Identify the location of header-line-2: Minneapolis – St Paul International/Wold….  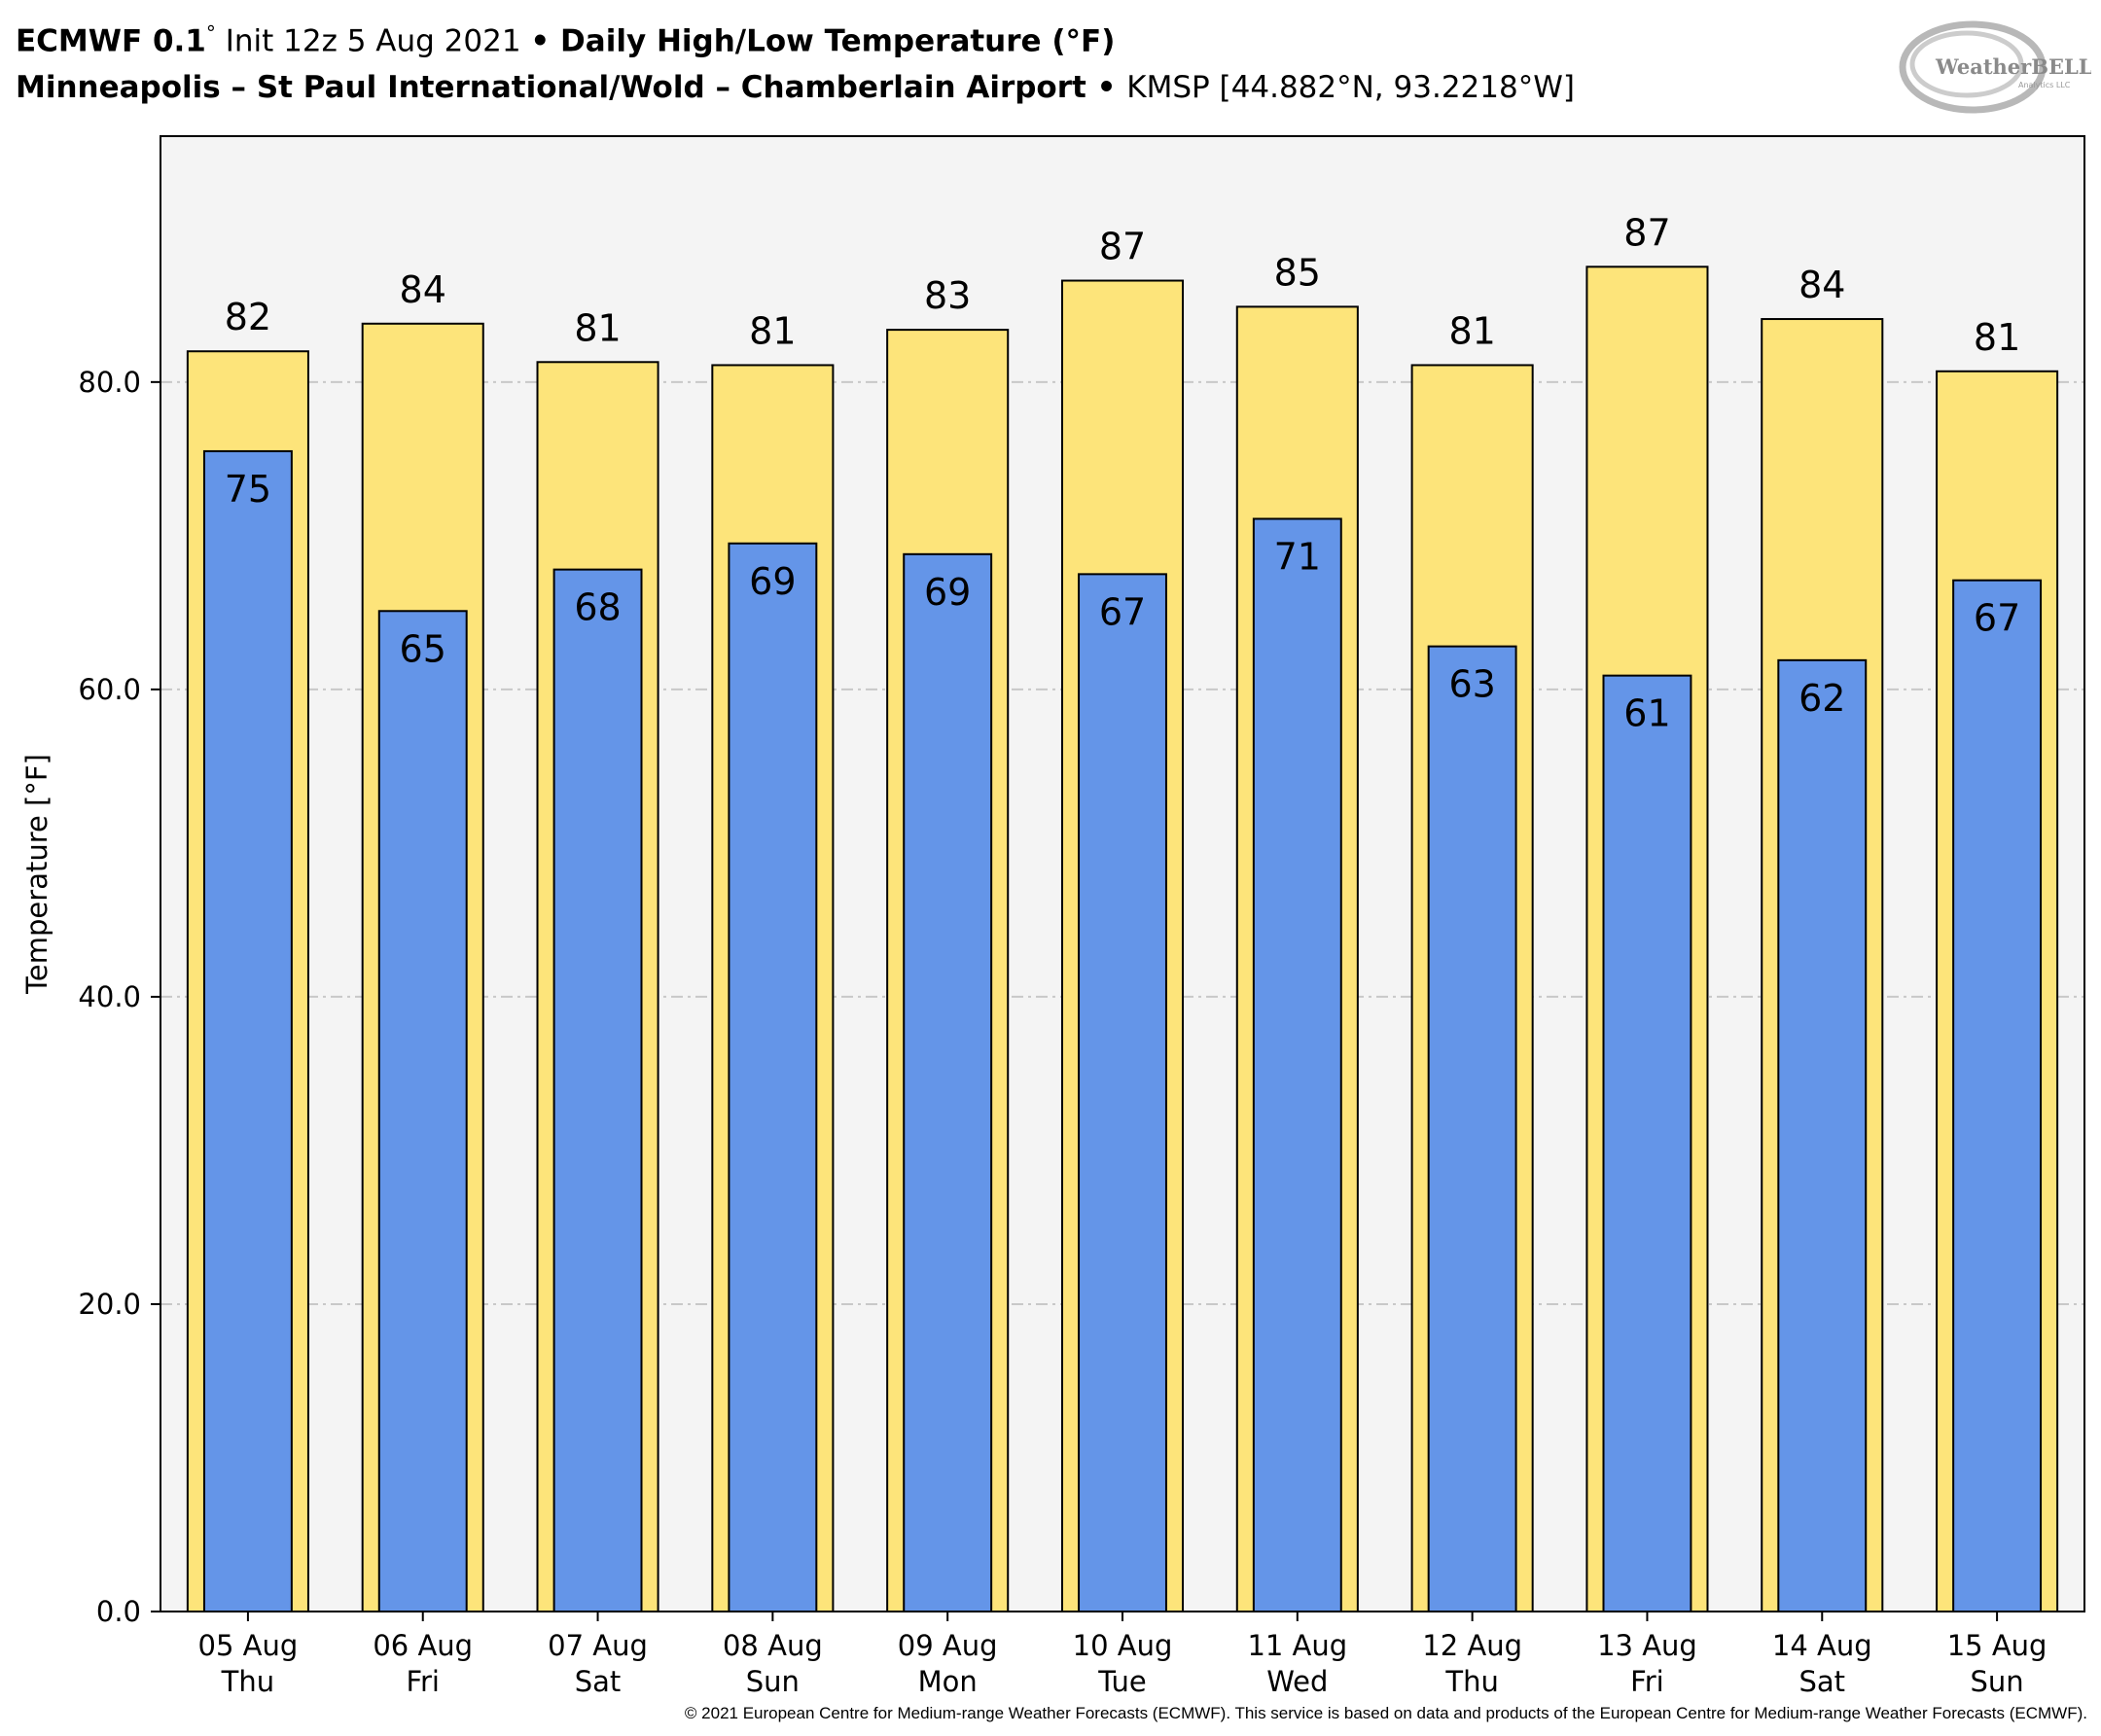
(796, 88).